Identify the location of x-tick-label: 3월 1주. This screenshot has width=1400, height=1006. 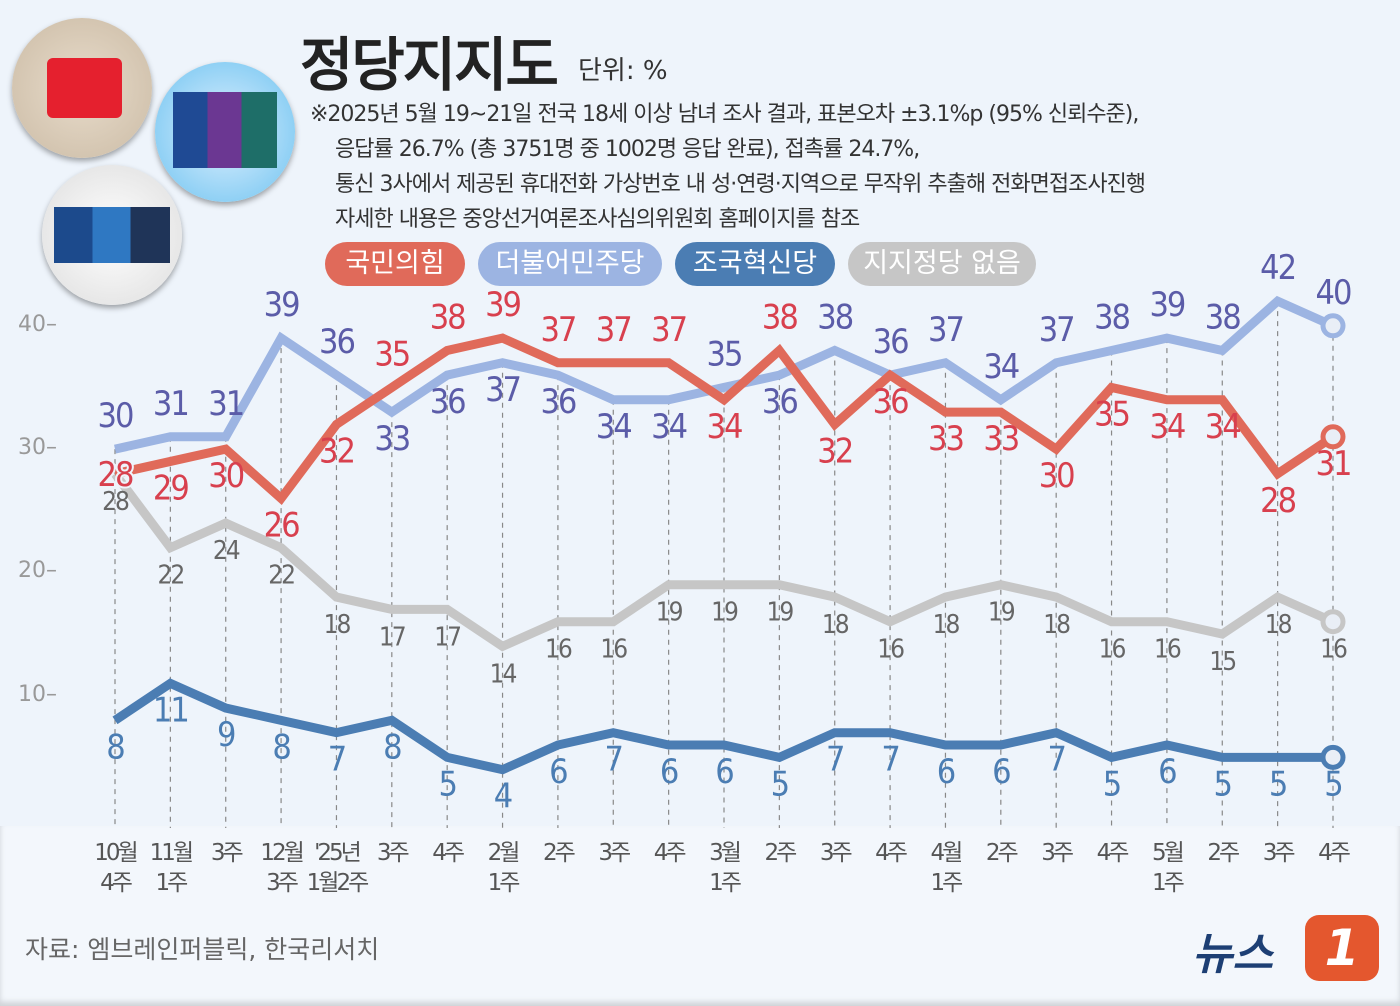
(725, 868).